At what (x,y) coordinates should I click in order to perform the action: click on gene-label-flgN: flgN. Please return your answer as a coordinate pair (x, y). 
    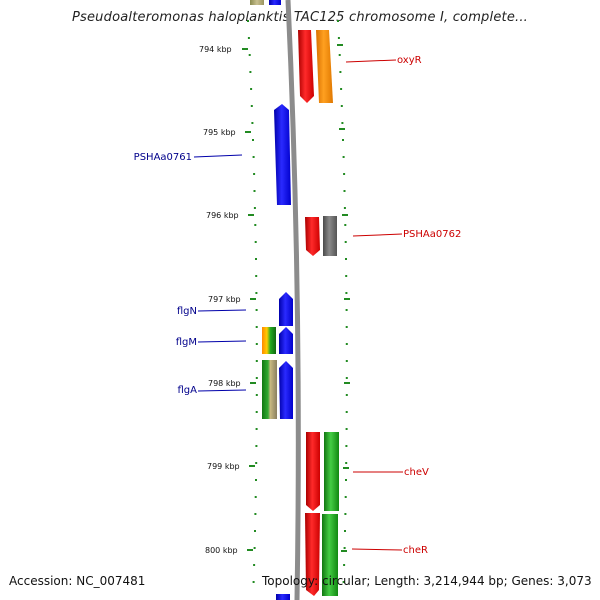
    Looking at the image, I should click on (187, 311).